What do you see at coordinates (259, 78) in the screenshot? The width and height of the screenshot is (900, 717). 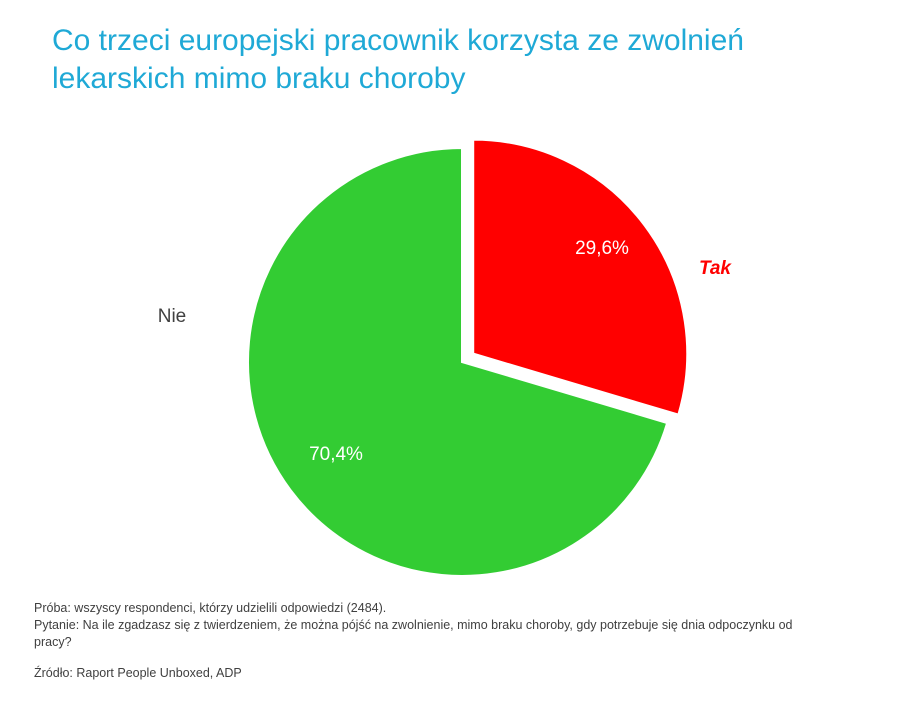 I see `chart-title-line-2: lekarskich mimo braku choroby` at bounding box center [259, 78].